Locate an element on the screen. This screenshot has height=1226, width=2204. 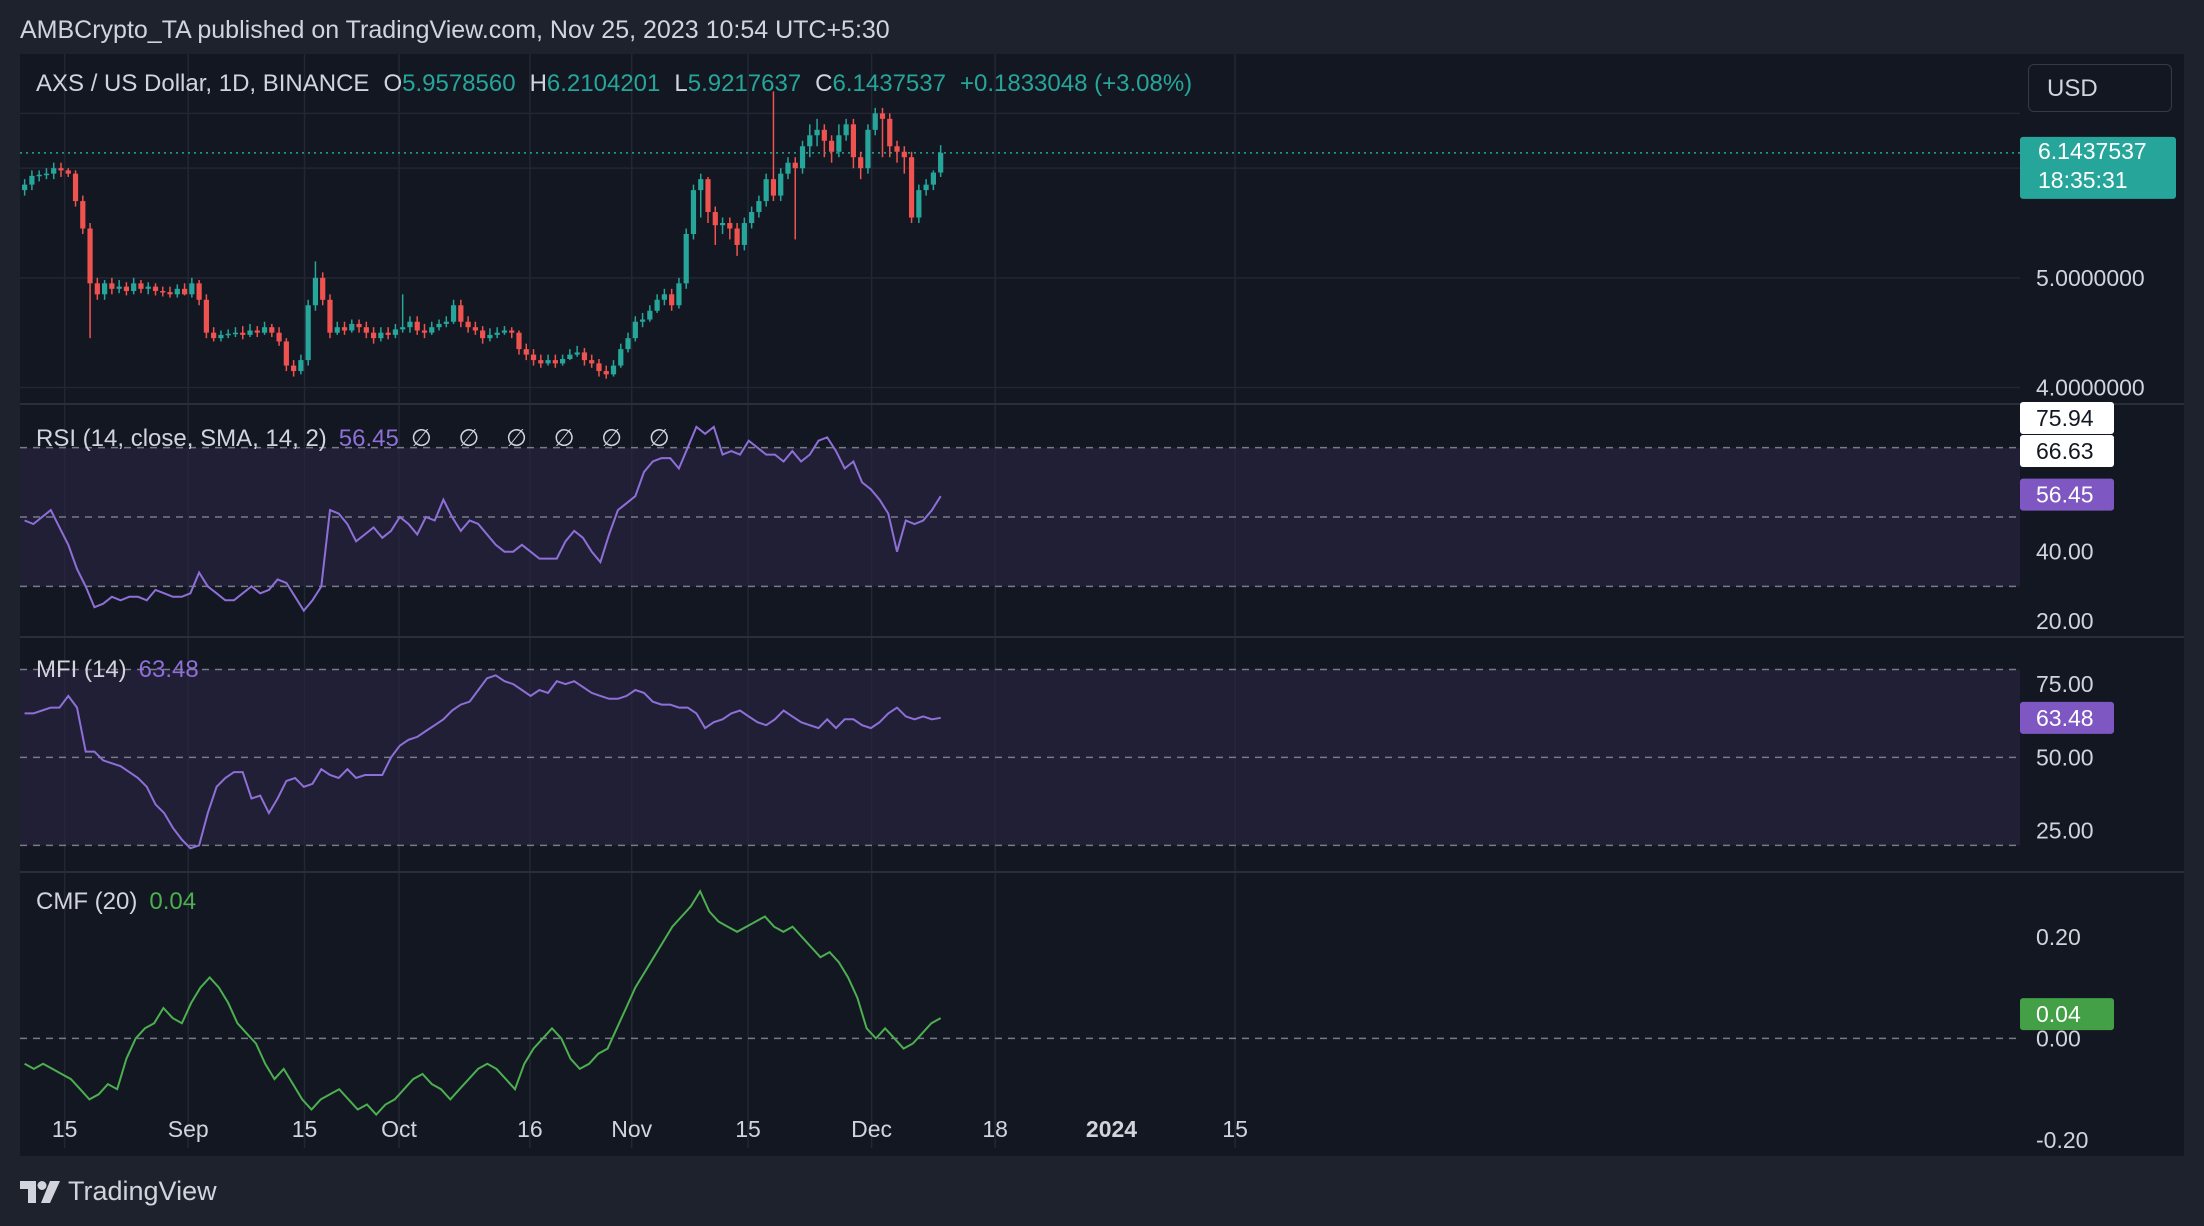
x-axis-tick-label: 2024 is located at coordinates (1111, 1129).